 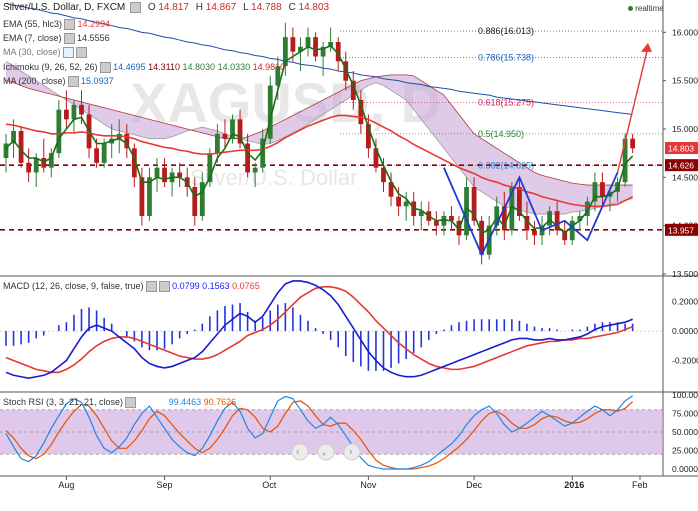 What do you see at coordinates (164, 67) in the screenshot?
I see `ichimoku-value-base: 14.3110` at bounding box center [164, 67].